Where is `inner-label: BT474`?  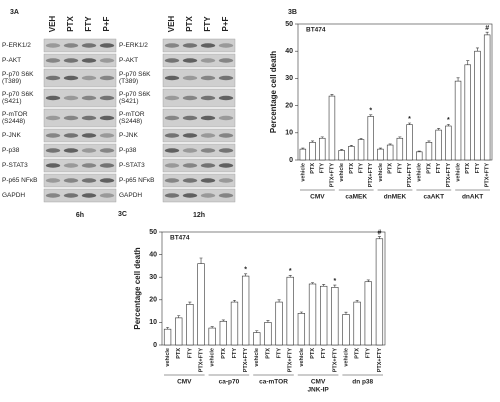
inner-label: BT474 is located at coordinates (316, 30).